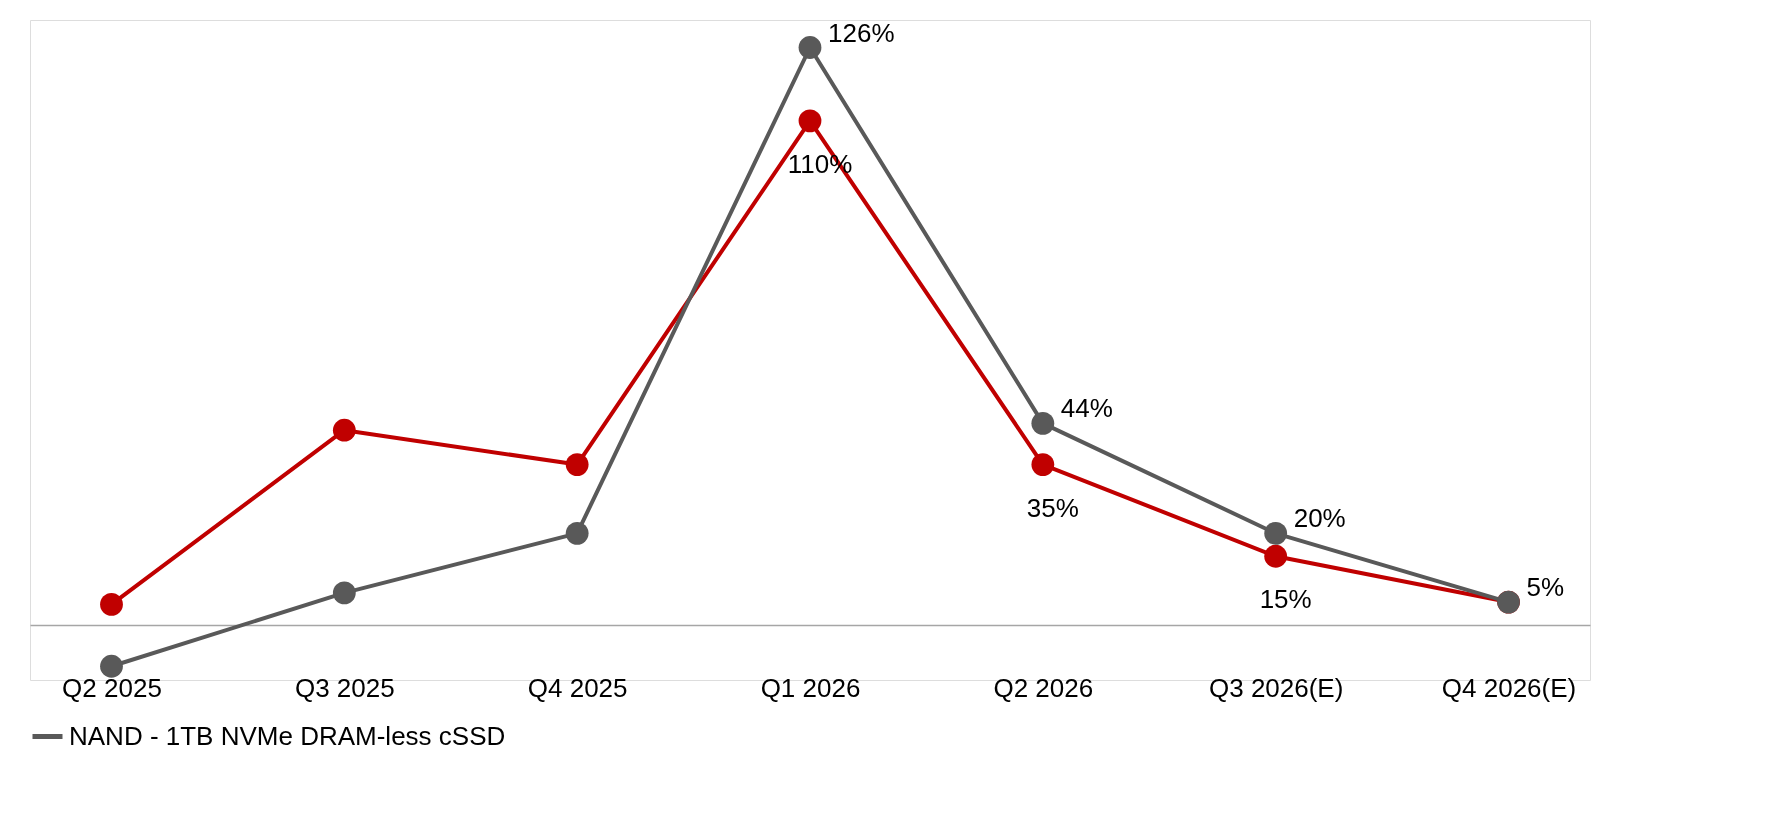 Image resolution: width=1779 pixels, height=820 pixels. What do you see at coordinates (861, 32) in the screenshot?
I see `data-label: 126%` at bounding box center [861, 32].